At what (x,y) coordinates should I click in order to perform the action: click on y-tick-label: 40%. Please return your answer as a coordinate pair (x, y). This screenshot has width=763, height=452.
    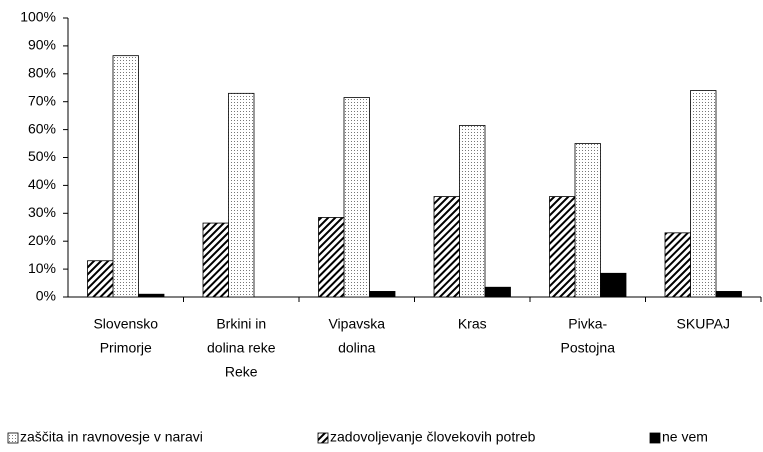
    Looking at the image, I should click on (42, 184).